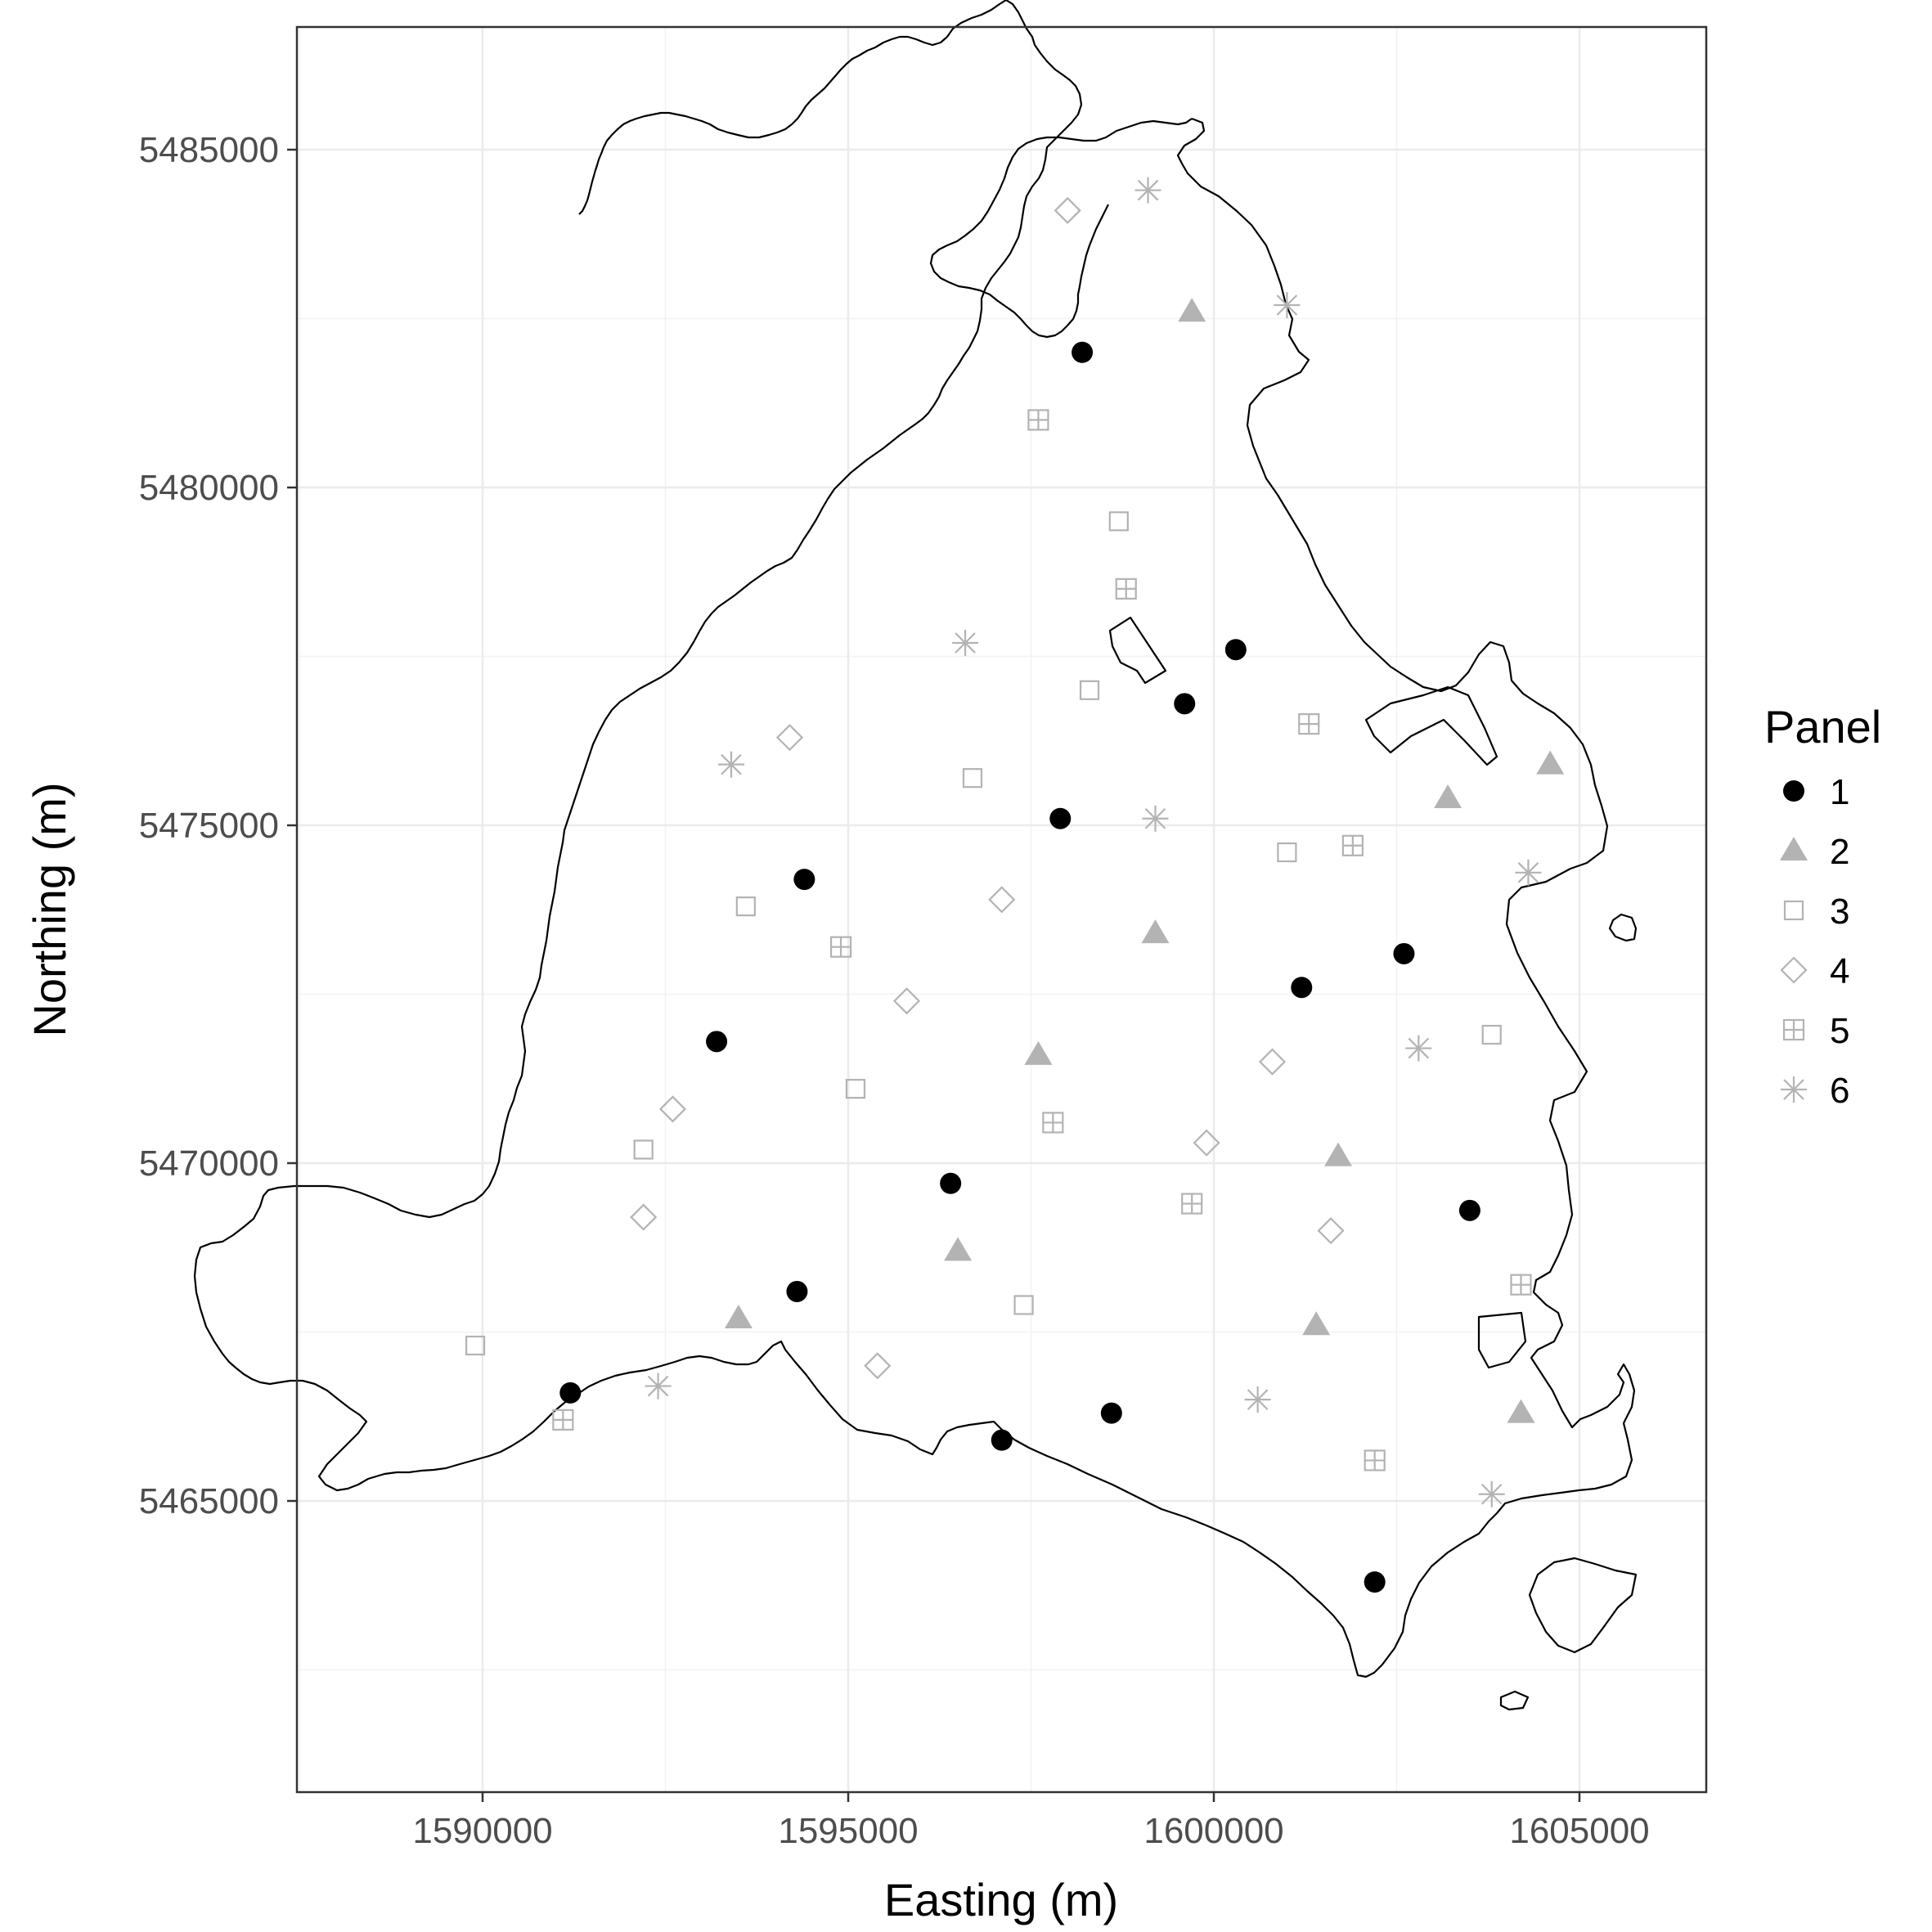  Describe the element at coordinates (209, 1164) in the screenshot. I see `y-tick-label: 5470000` at that location.